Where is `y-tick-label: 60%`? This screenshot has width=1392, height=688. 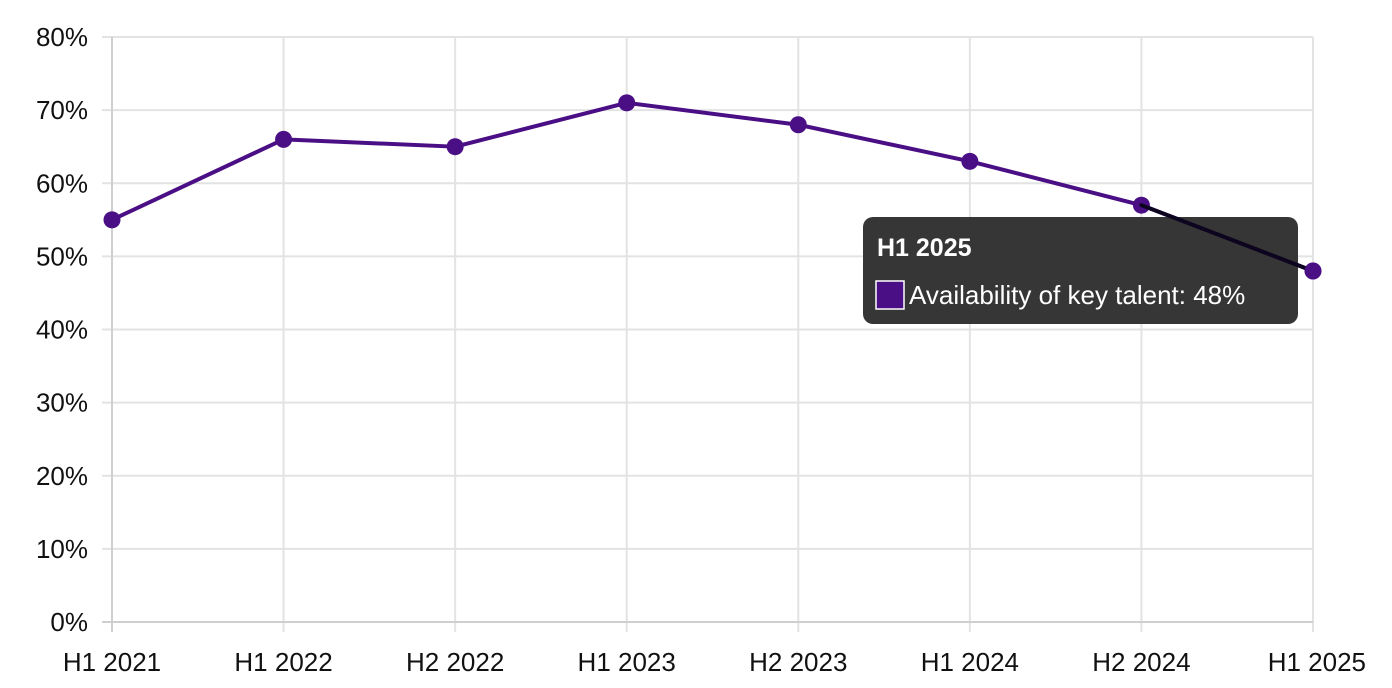
y-tick-label: 60% is located at coordinates (62, 183).